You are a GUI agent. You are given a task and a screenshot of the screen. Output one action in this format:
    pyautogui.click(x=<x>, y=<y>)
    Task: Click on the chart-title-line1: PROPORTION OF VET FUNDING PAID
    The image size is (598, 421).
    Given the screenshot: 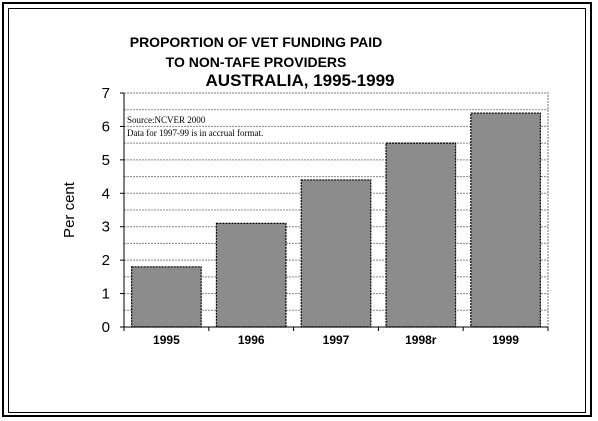 What is the action you would take?
    pyautogui.click(x=256, y=42)
    